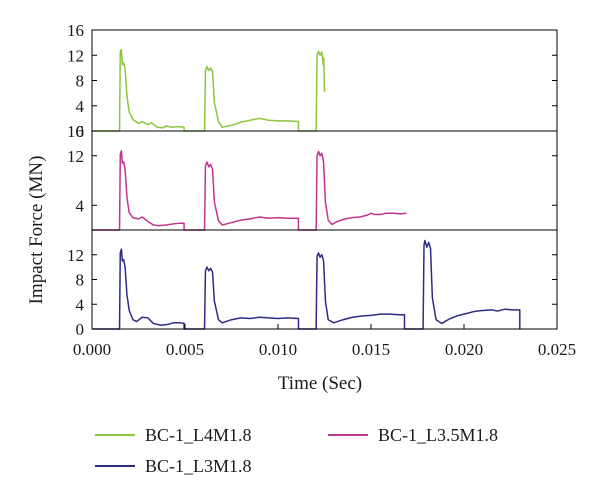 This screenshot has height=497, width=600. I want to click on legend-item-2: BC-1_L3.5M1.8, so click(413, 435).